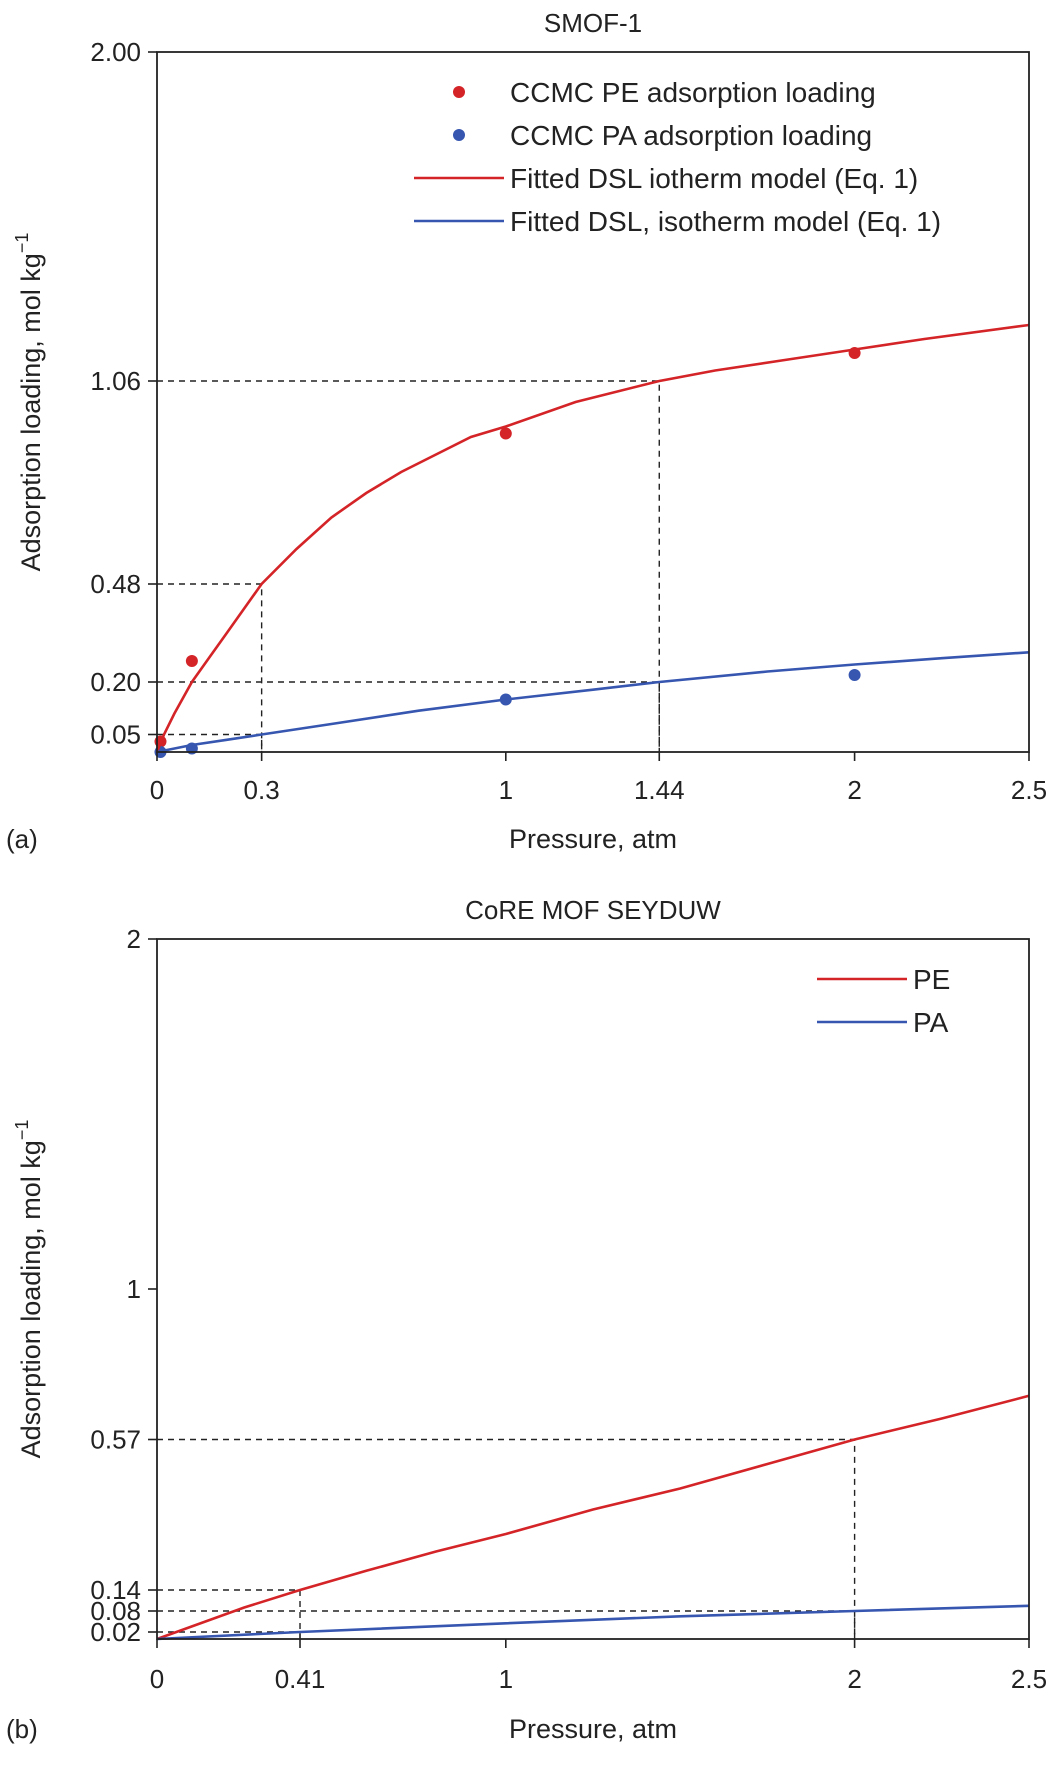  I want to click on chart-title: SMOF-1, so click(593, 23).